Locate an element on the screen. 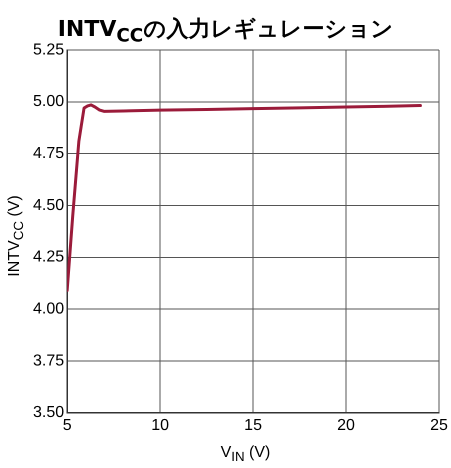  x-tick-label: 5 is located at coordinates (67, 425).